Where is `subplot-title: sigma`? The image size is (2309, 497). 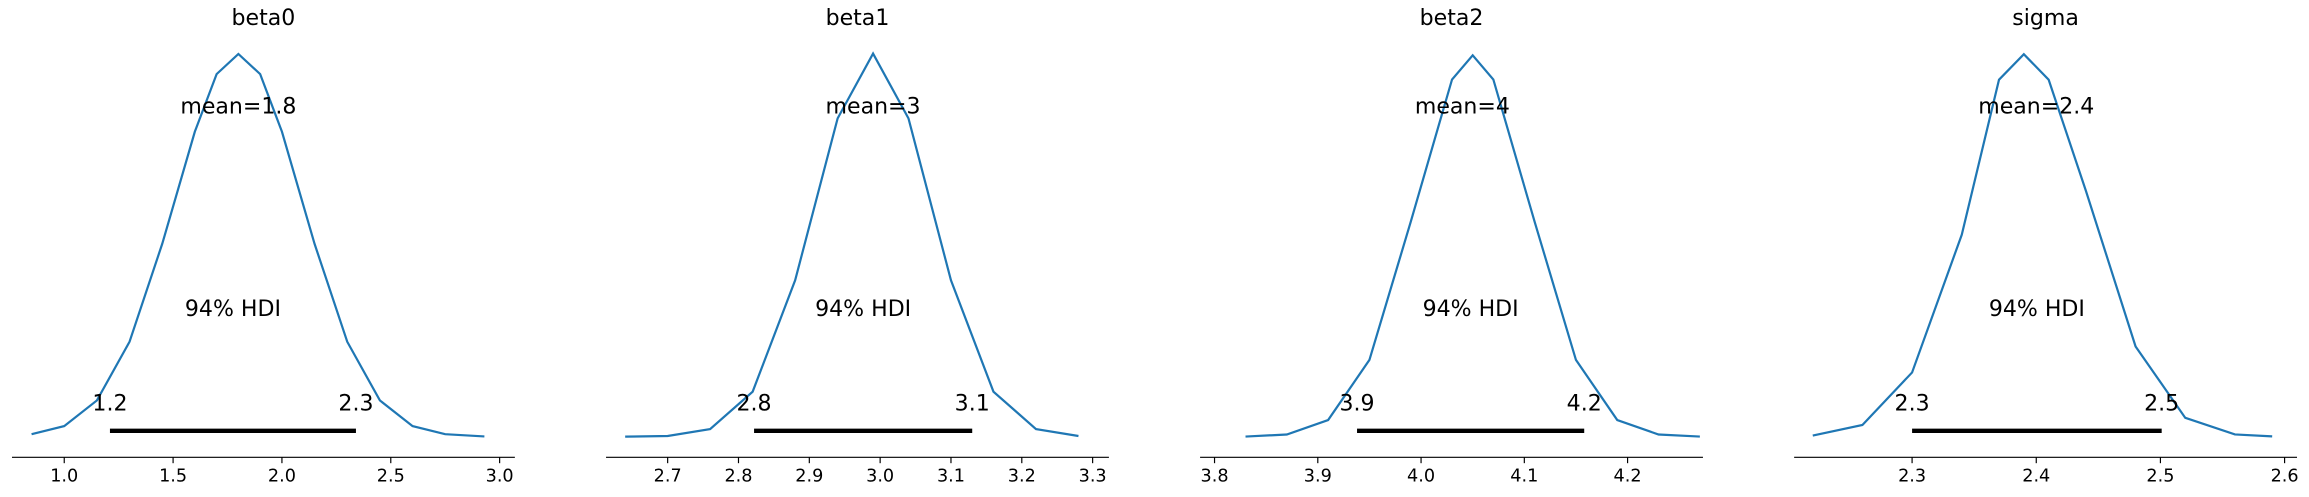 subplot-title: sigma is located at coordinates (2045, 18).